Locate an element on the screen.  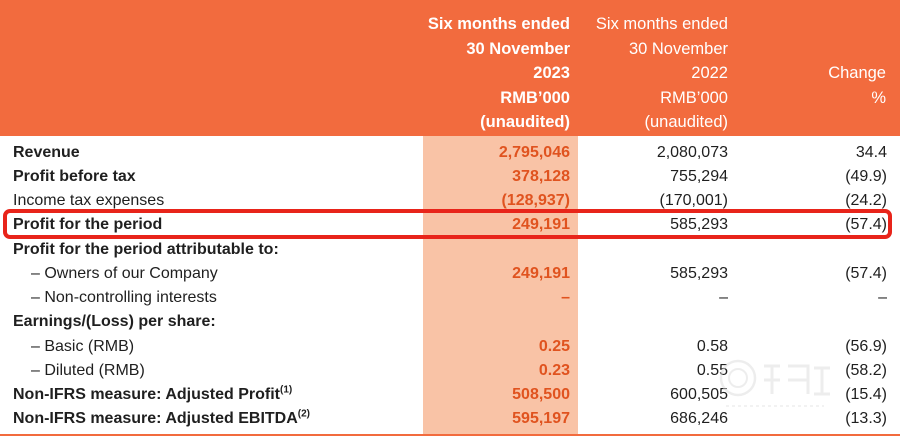
value-change: (49.9) is located at coordinates (866, 176).